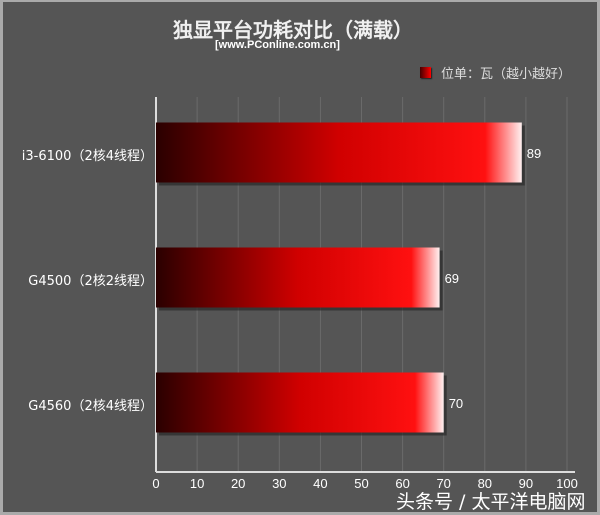 The height and width of the screenshot is (515, 600). What do you see at coordinates (87, 156) in the screenshot?
I see `category-label: i3-6100（2核4线程）` at bounding box center [87, 156].